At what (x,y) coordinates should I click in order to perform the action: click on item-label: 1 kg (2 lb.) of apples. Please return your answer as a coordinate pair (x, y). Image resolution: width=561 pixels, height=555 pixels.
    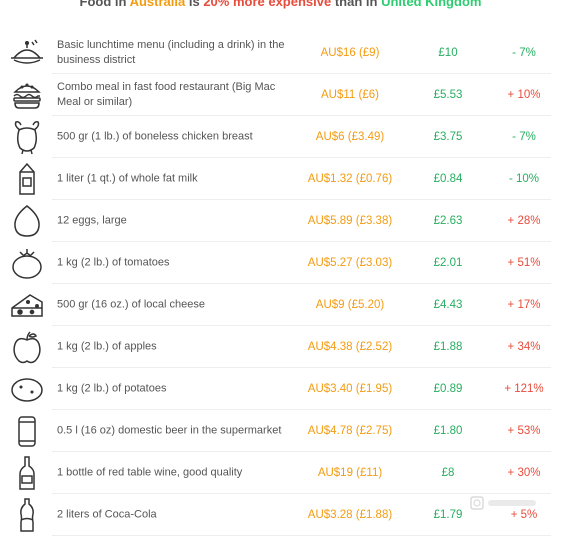
    Looking at the image, I should click on (107, 346).